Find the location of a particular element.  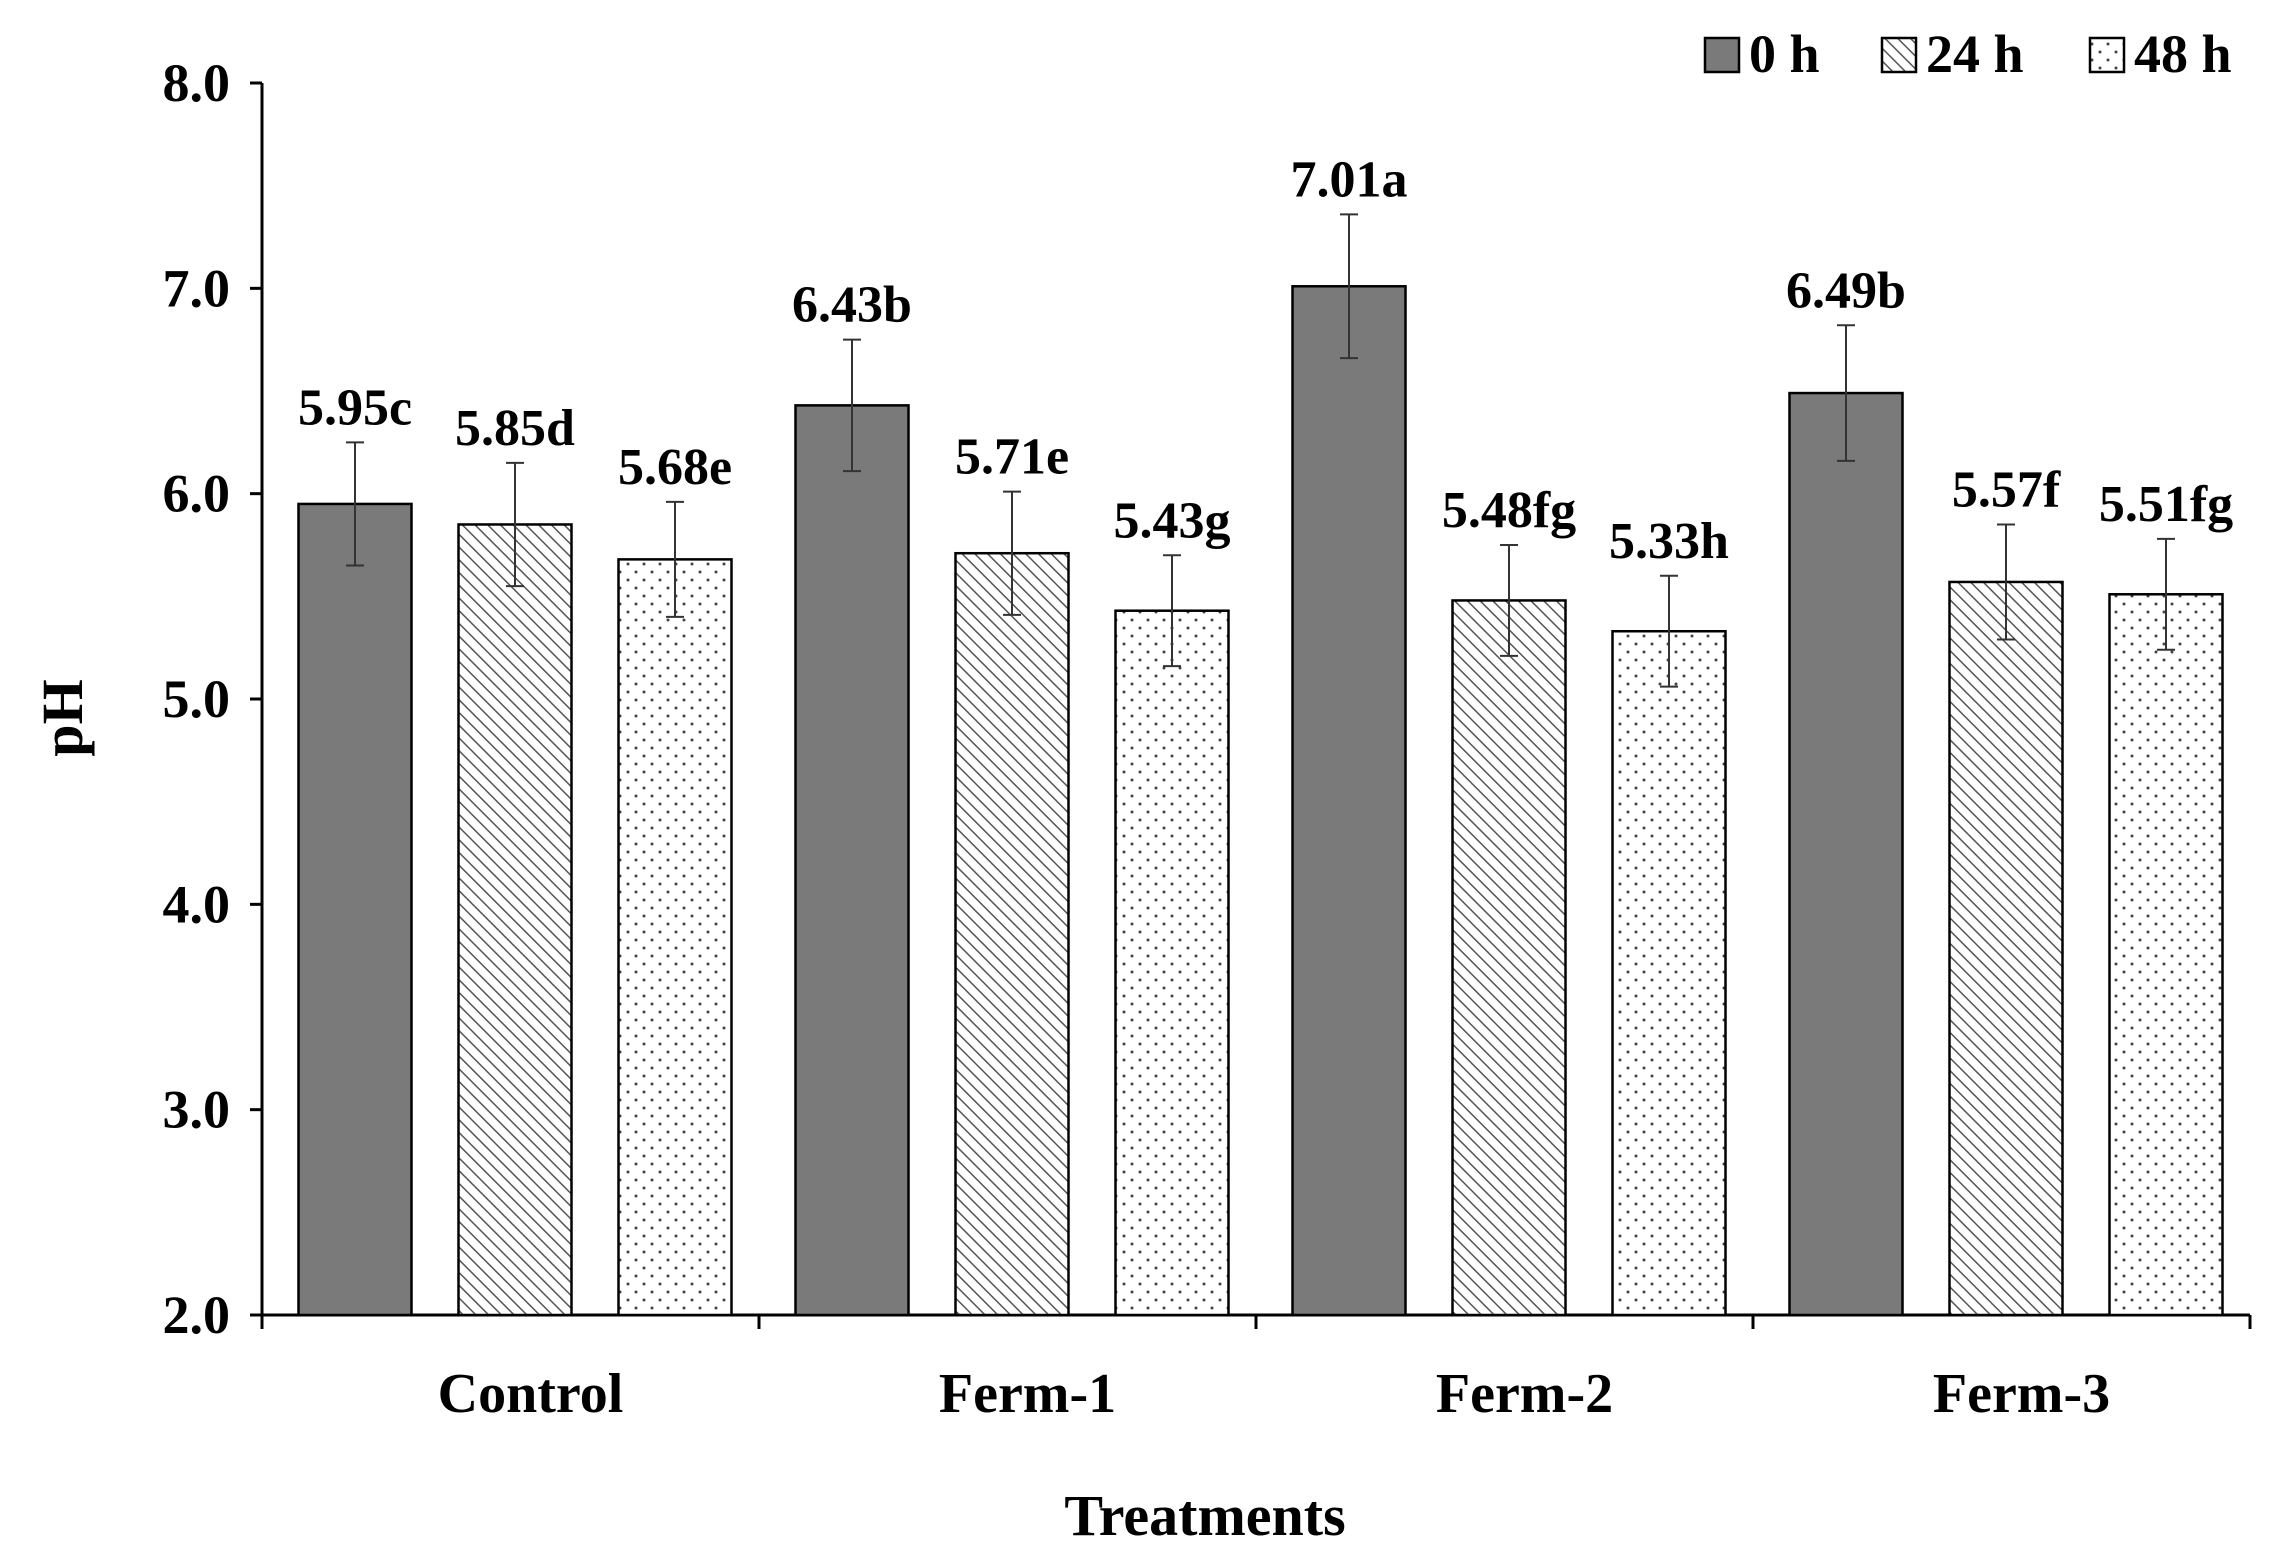

bar-48h-control is located at coordinates (675, 937).